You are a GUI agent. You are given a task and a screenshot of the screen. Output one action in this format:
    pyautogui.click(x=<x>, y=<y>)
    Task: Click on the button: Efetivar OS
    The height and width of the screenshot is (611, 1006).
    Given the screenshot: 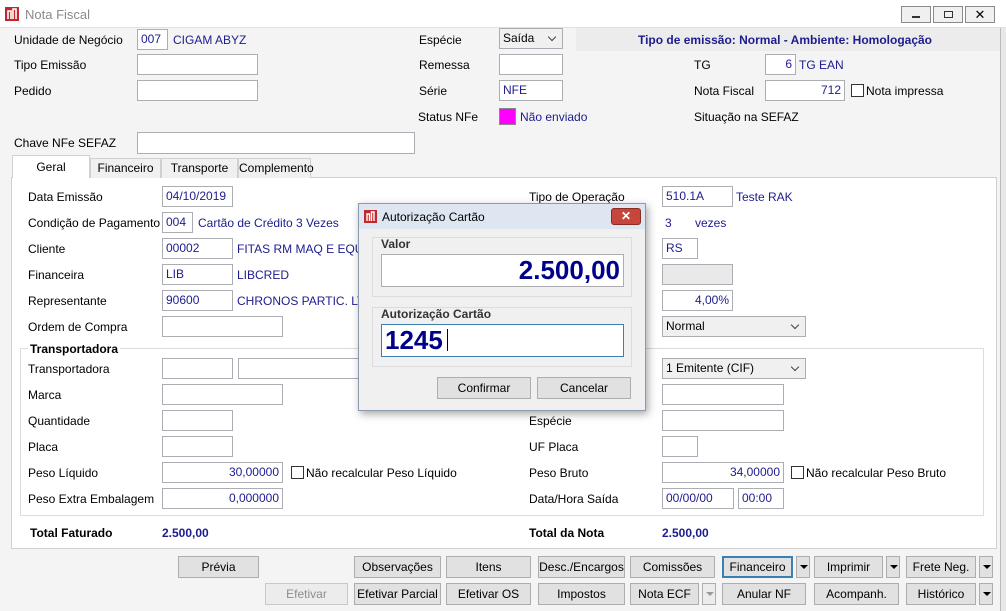 What is the action you would take?
    pyautogui.click(x=488, y=594)
    